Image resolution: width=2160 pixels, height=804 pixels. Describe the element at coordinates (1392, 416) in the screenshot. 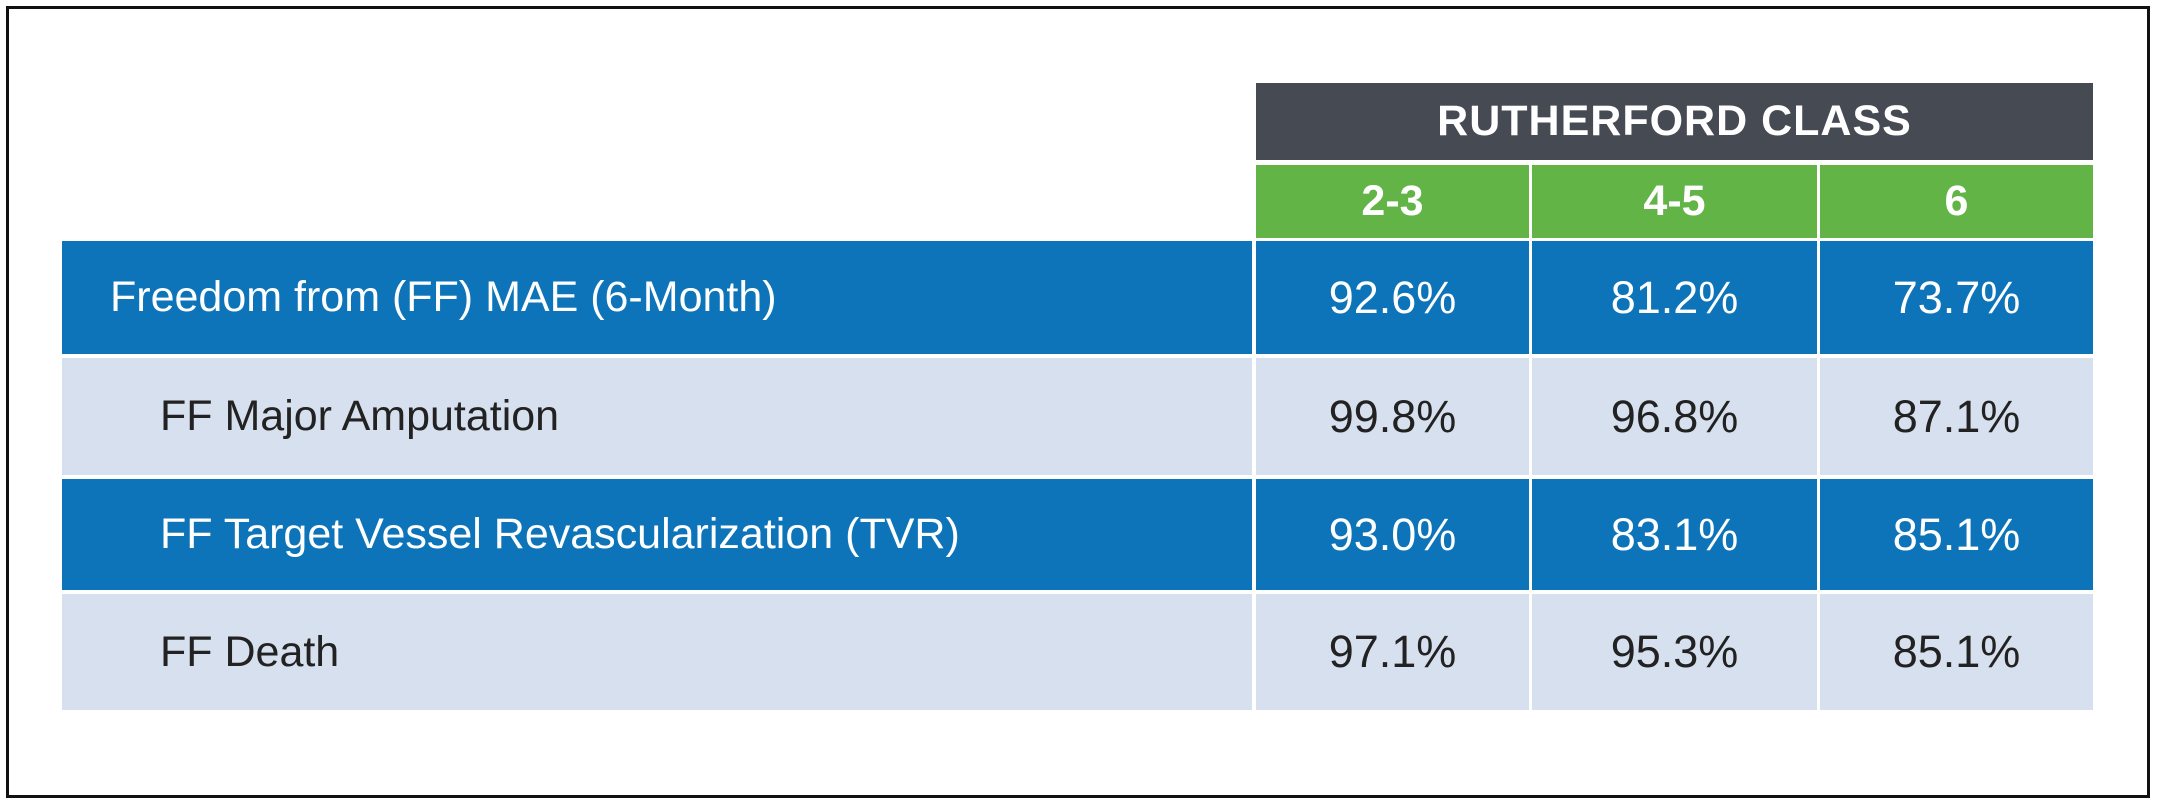

I see `row-ff-major-amputation-value-2-3: 99.8%` at that location.